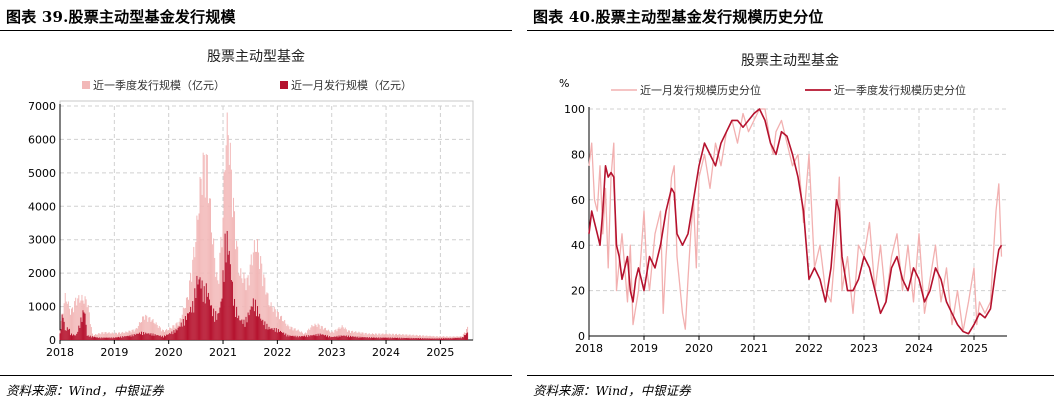 This screenshot has width=1054, height=402. What do you see at coordinates (52, 340) in the screenshot?
I see `left-ytick-0: 0` at bounding box center [52, 340].